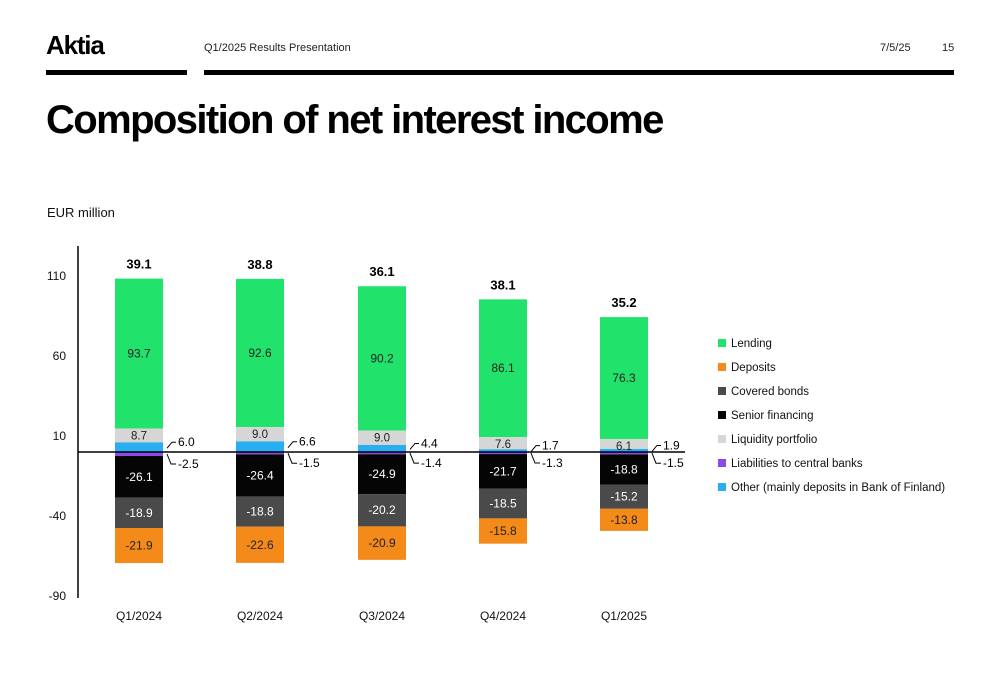  What do you see at coordinates (139, 616) in the screenshot?
I see `x-tick-label: Q1/2024` at bounding box center [139, 616].